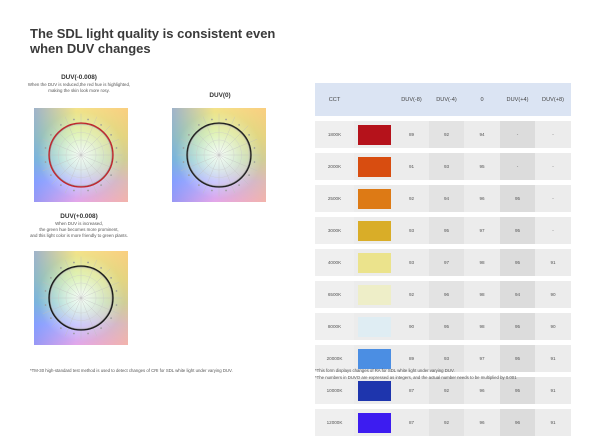  I want to click on table-row: 3000K 93 95 97 95-, so click(443, 230).